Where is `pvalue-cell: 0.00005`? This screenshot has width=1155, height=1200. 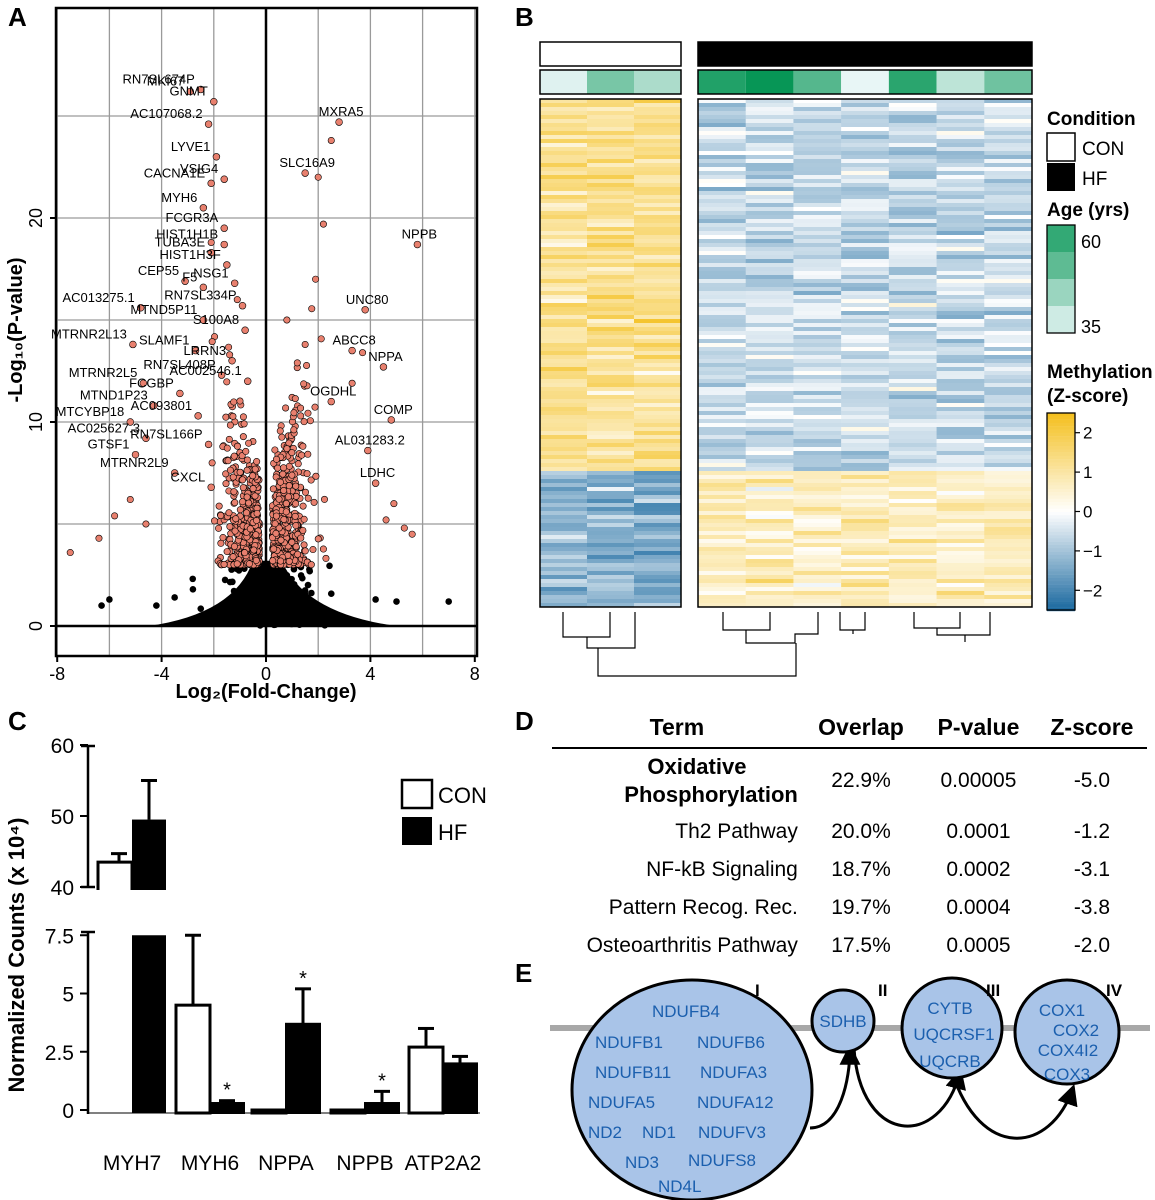
pvalue-cell: 0.00005 is located at coordinates (978, 780).